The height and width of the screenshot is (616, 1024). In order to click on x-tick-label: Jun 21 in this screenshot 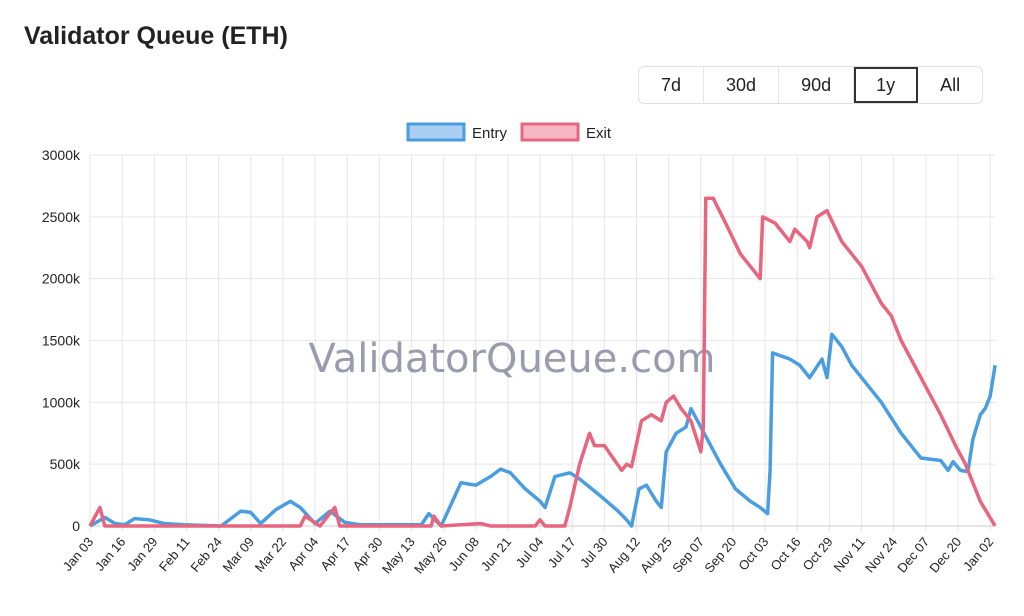, I will do `click(496, 554)`.